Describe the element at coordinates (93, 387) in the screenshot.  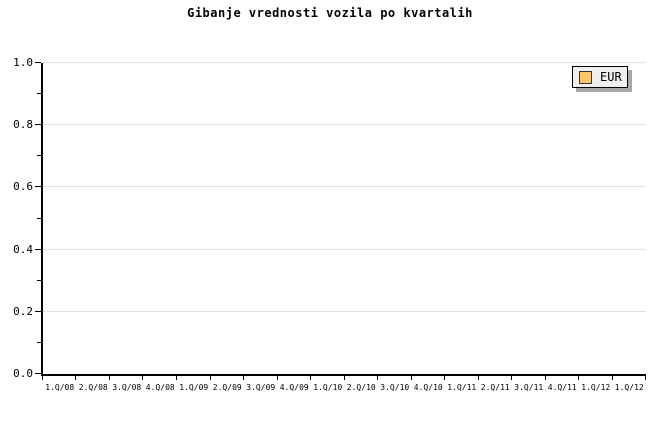
I see `x-axis-tick-label: 2.Q/08` at that location.